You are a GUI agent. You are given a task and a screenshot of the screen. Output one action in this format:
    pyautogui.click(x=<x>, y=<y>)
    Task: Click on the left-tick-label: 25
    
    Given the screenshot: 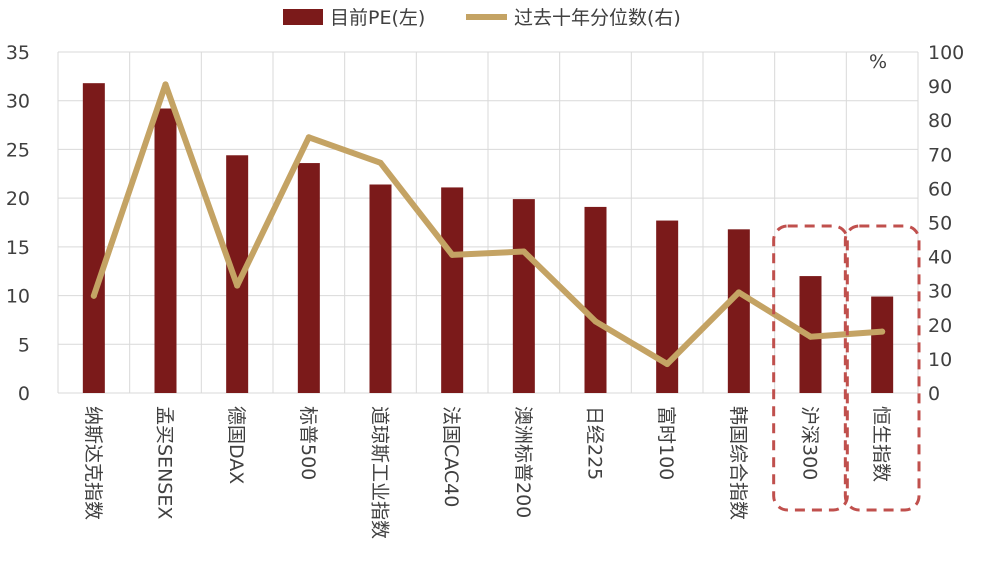 What is the action you would take?
    pyautogui.click(x=18, y=150)
    